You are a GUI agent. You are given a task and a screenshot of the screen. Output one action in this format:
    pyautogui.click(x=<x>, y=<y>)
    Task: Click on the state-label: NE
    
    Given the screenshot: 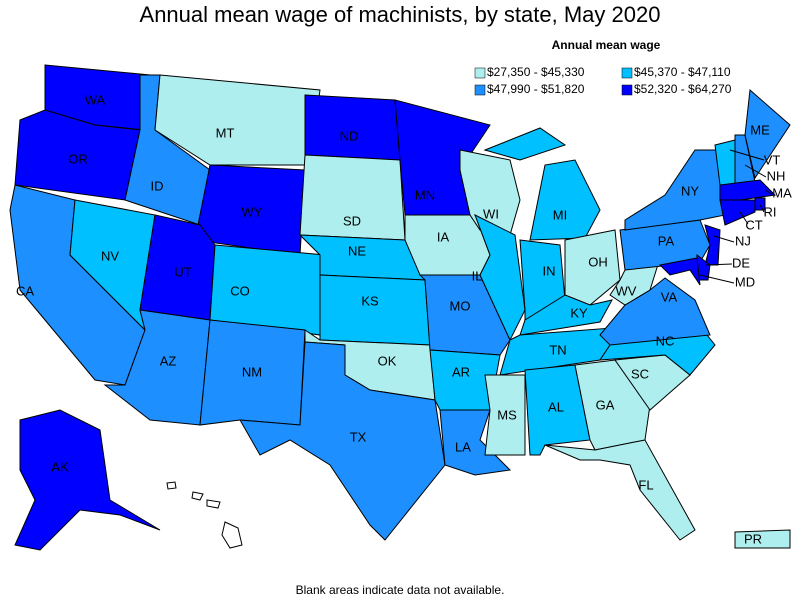 What is the action you would take?
    pyautogui.click(x=357, y=250)
    